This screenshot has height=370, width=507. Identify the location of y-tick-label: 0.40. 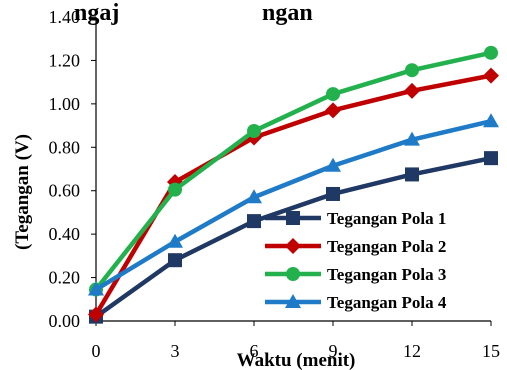
(65, 234).